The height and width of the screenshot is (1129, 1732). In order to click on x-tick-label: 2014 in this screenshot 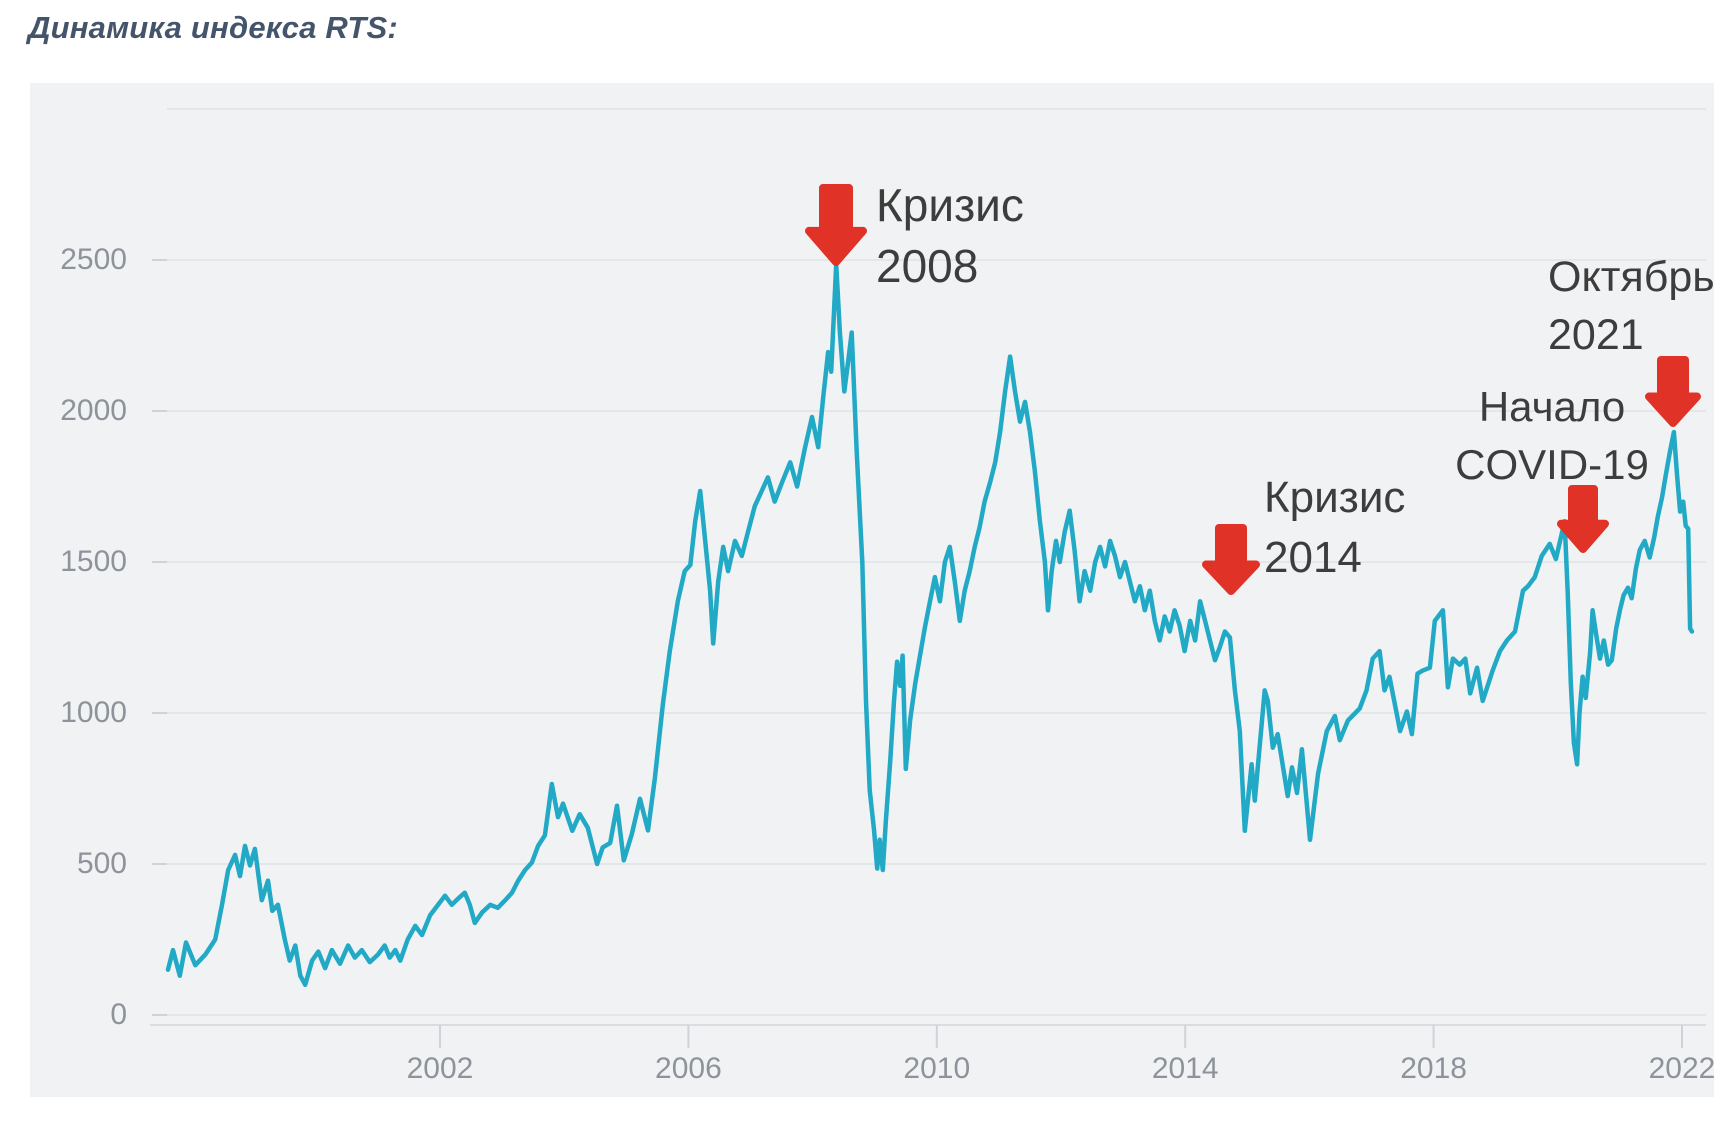, I will do `click(1185, 1068)`.